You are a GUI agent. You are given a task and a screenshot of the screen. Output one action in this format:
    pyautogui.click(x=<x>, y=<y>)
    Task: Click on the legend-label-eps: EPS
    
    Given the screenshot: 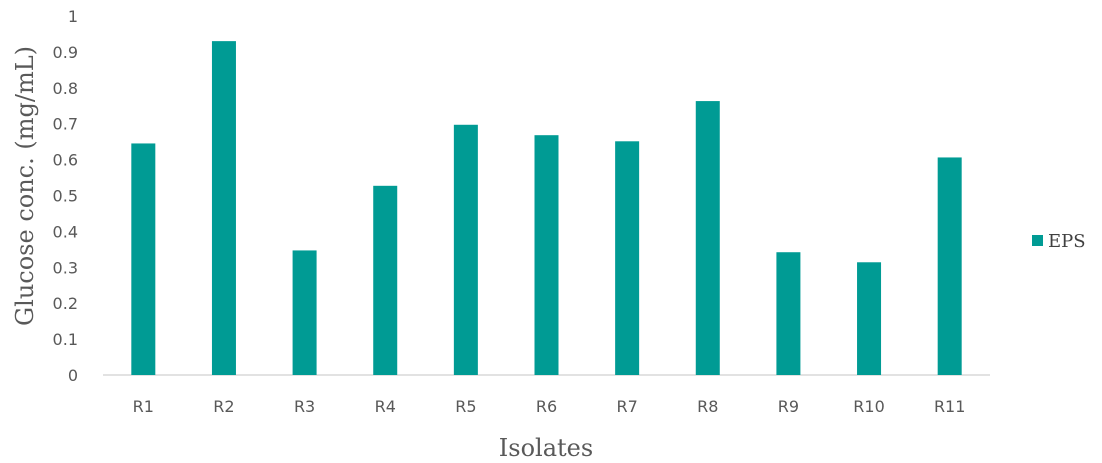 What is the action you would take?
    pyautogui.click(x=1067, y=241)
    